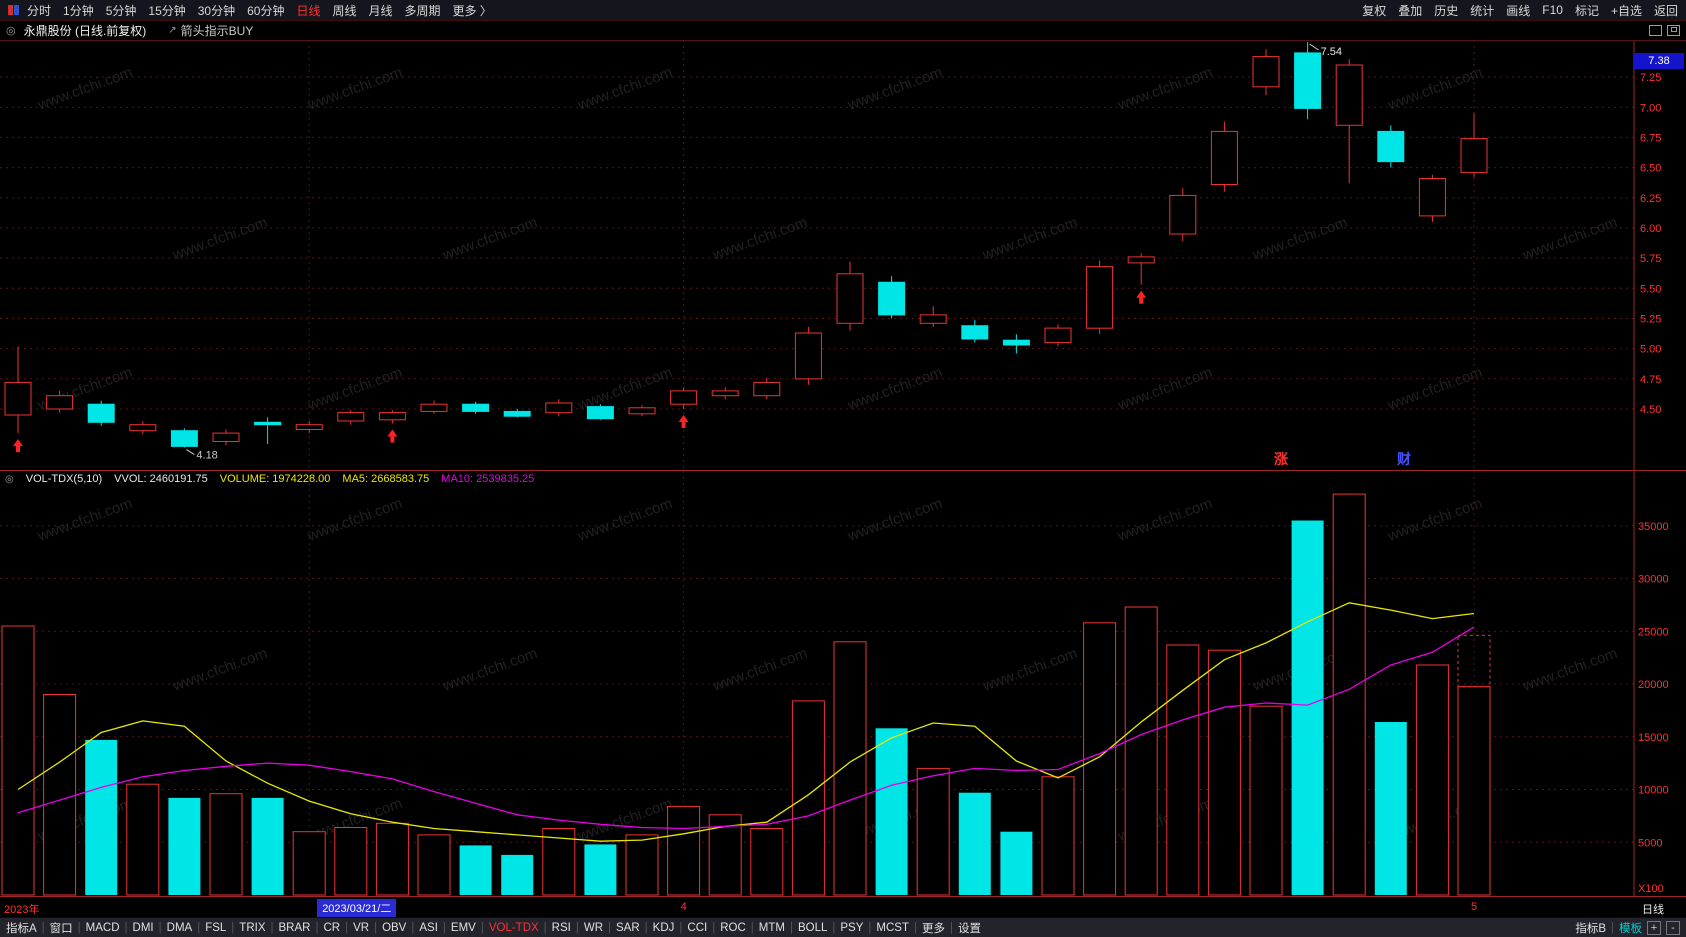 The width and height of the screenshot is (1686, 937). What do you see at coordinates (812, 927) in the screenshot?
I see `indicator-tab-boll: BOLL` at bounding box center [812, 927].